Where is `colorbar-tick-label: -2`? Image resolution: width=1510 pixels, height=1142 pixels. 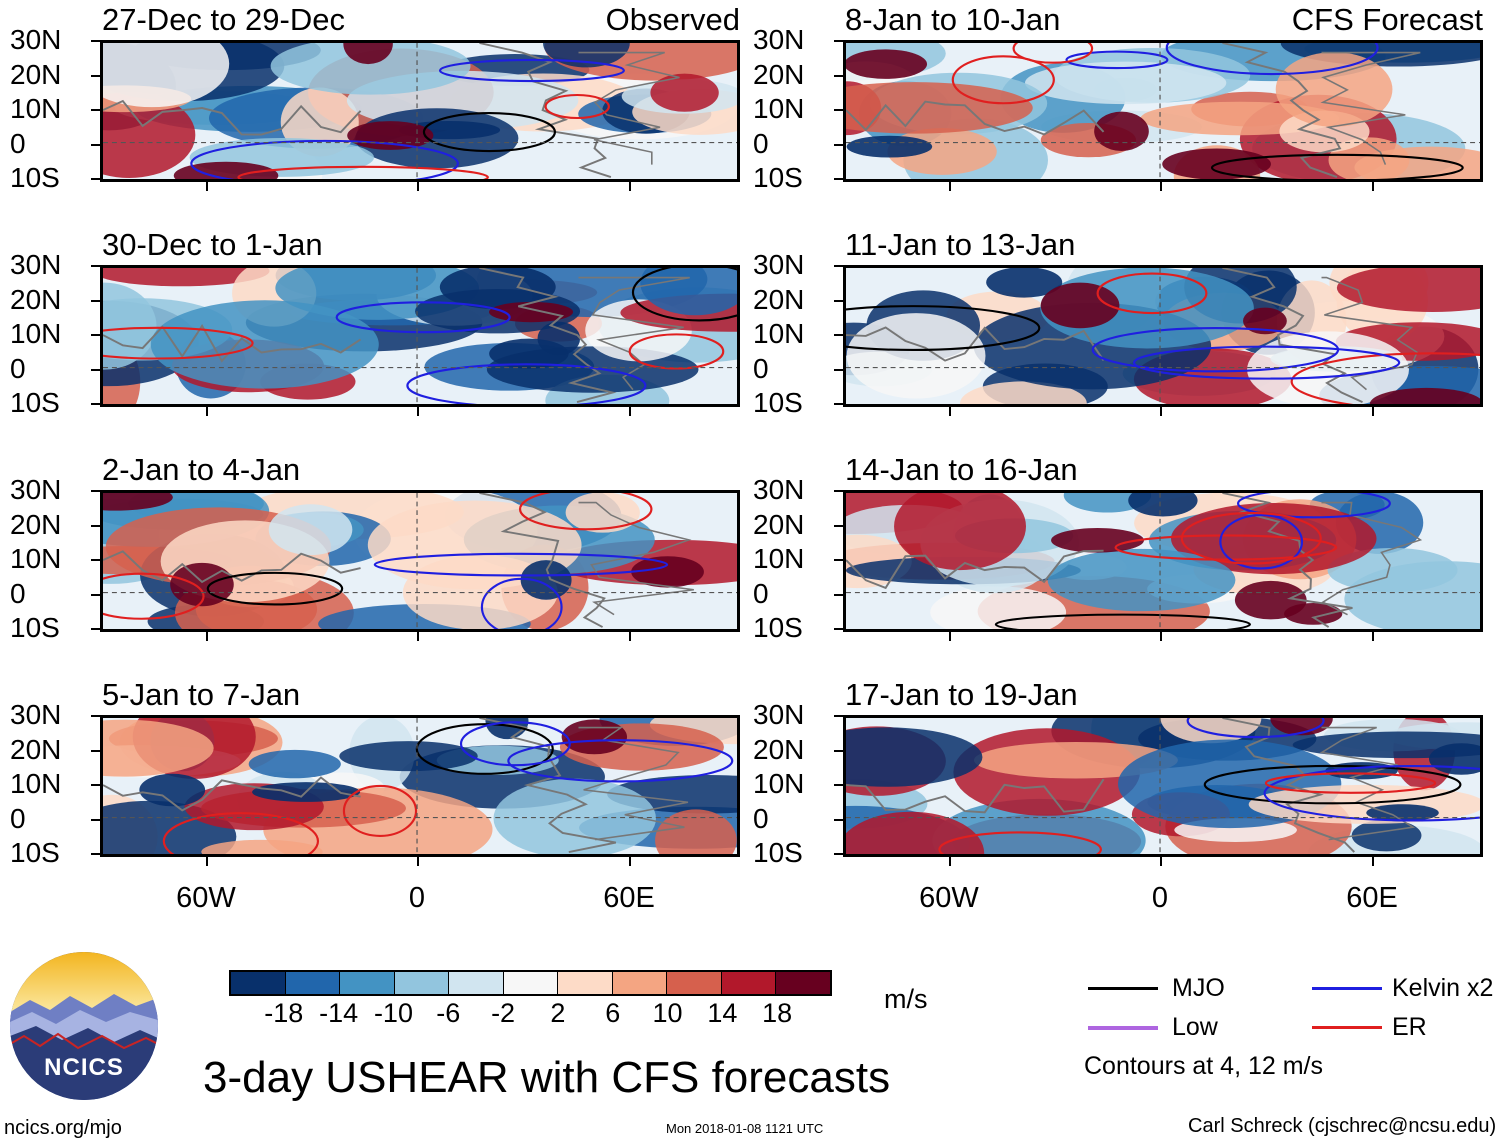 colorbar-tick-label: -2 is located at coordinates (503, 1013).